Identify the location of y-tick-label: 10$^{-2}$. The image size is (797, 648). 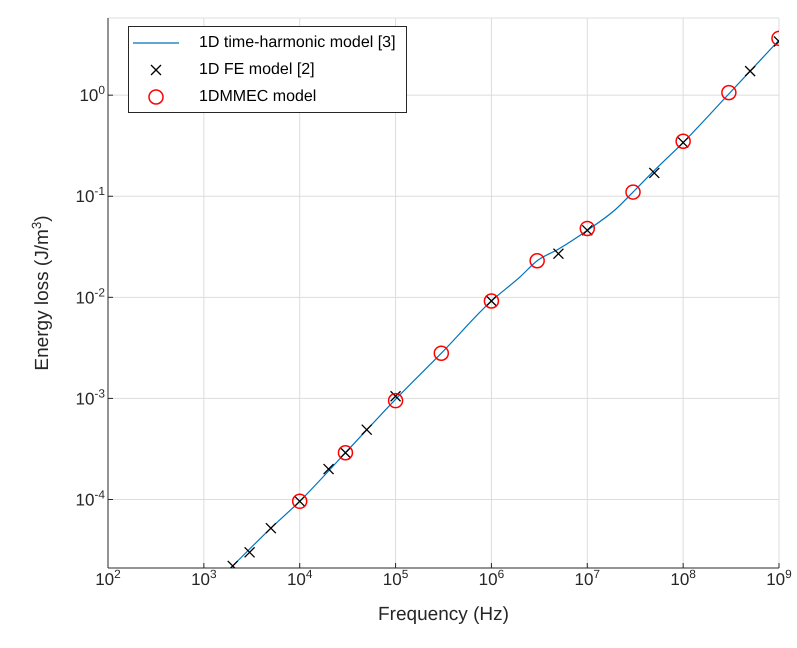
(91, 296).